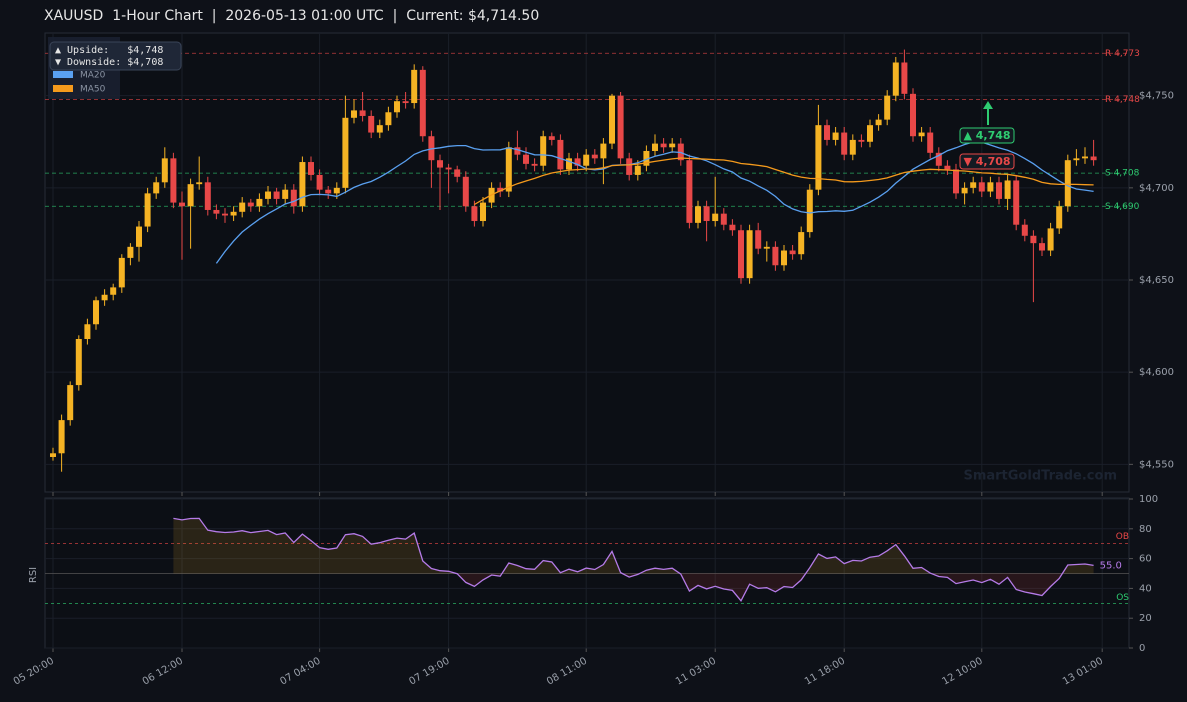 The image size is (1187, 702). What do you see at coordinates (63, 88) in the screenshot?
I see `legend-swatch` at bounding box center [63, 88].